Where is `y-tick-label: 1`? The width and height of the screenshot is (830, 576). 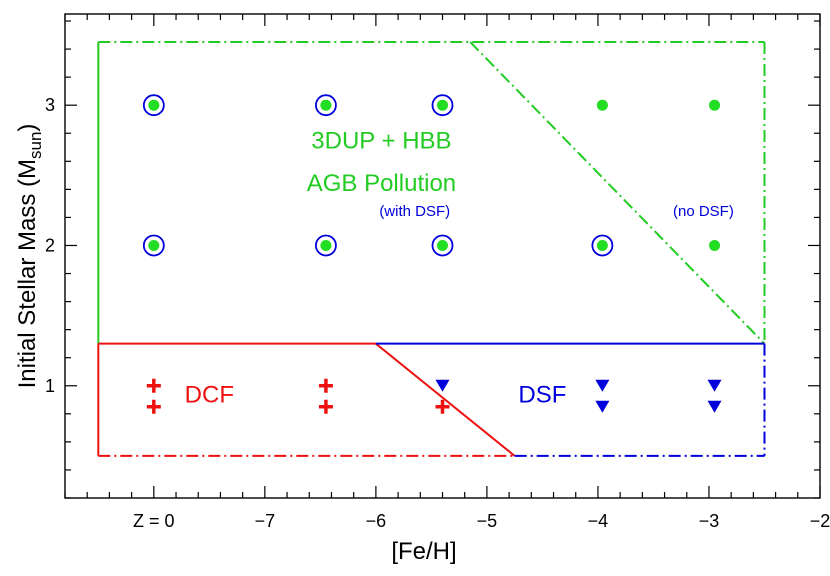
y-tick-label: 1 is located at coordinates (50, 386).